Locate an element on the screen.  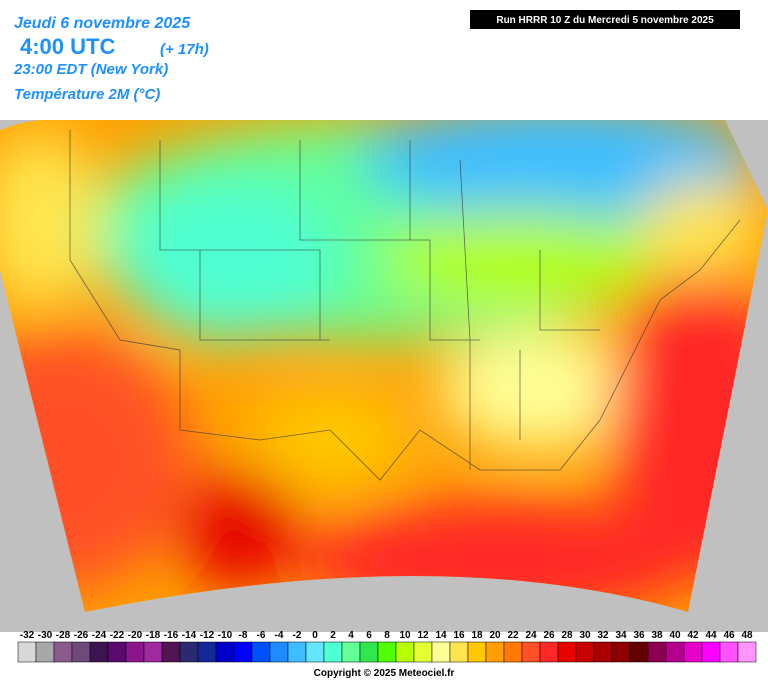
legend-label: 46 is located at coordinates (729, 635).